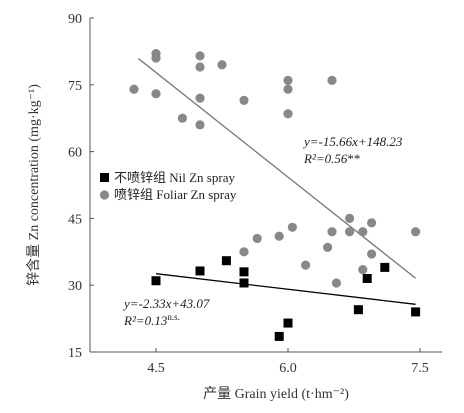 The width and height of the screenshot is (464, 413). What do you see at coordinates (75, 19) in the screenshot?
I see `y-tick-label: 90` at bounding box center [75, 19].